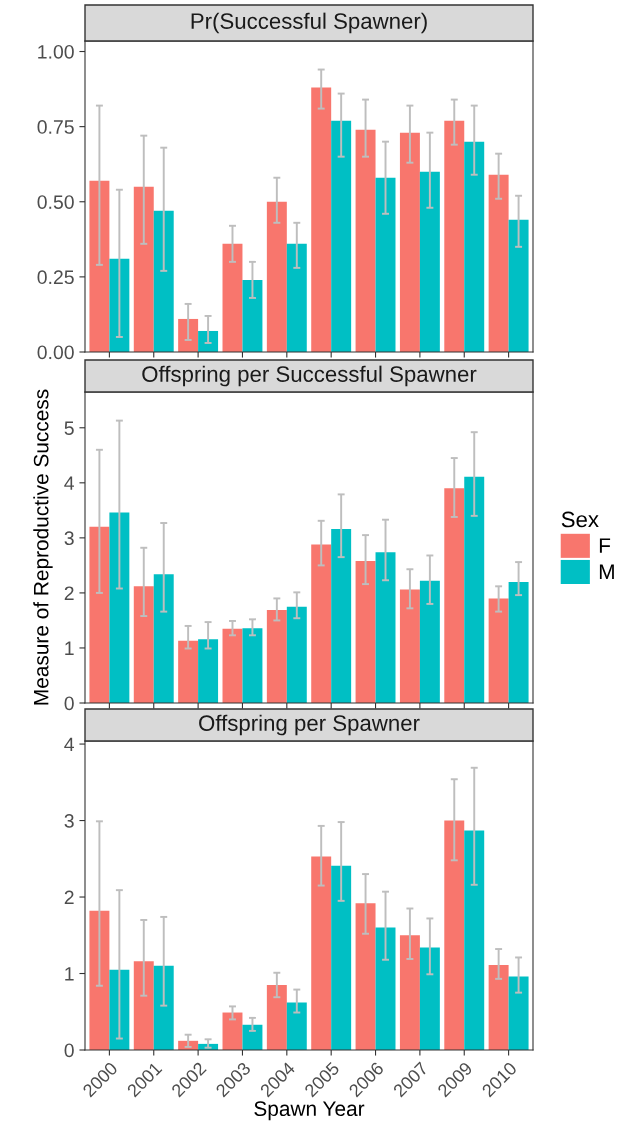 The height and width of the screenshot is (1129, 633). What do you see at coordinates (606, 571) in the screenshot?
I see `legend-label: M` at bounding box center [606, 571].